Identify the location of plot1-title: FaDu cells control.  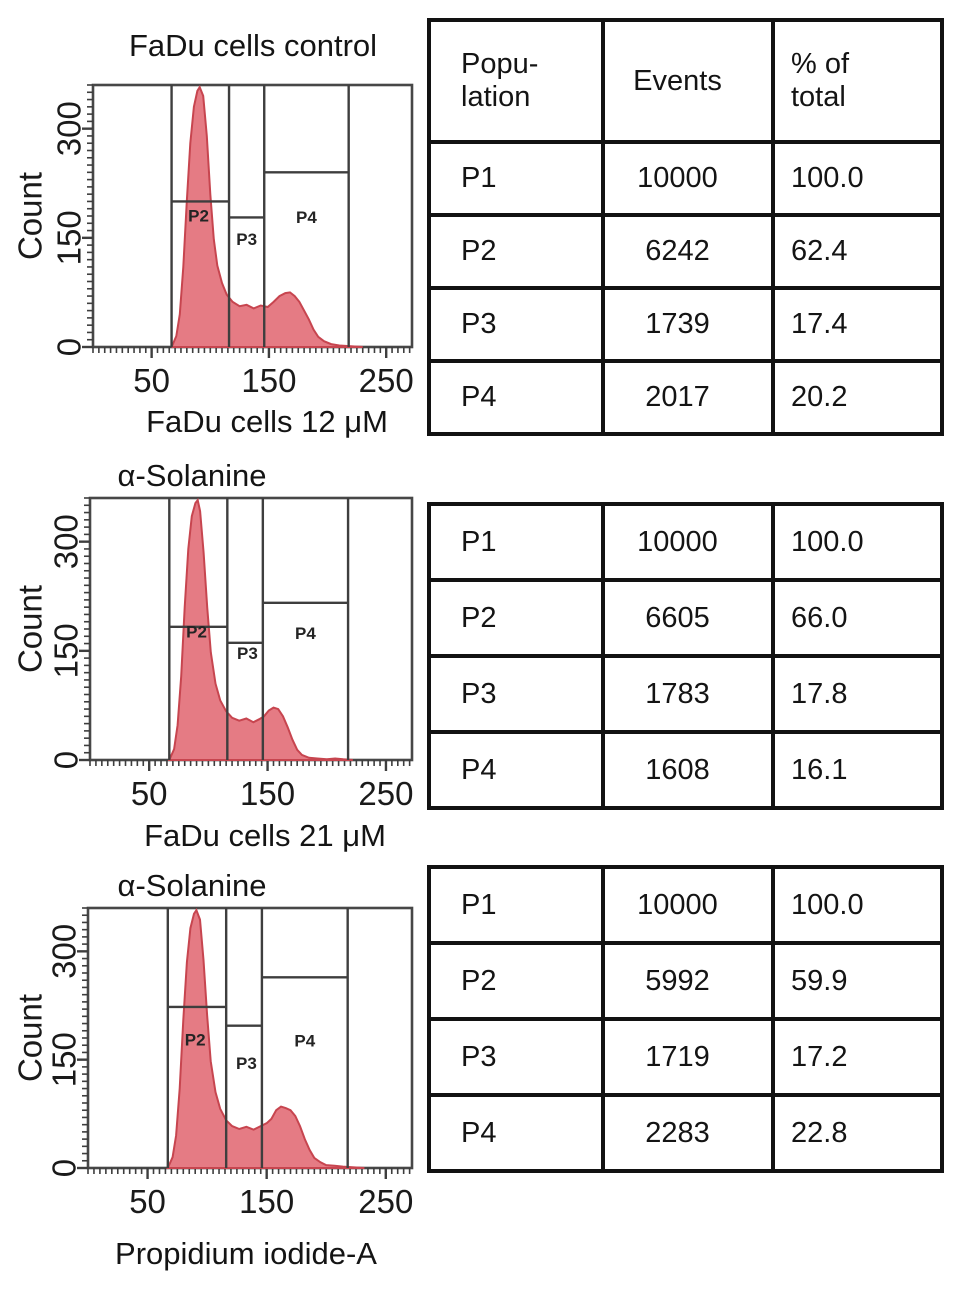
(253, 45).